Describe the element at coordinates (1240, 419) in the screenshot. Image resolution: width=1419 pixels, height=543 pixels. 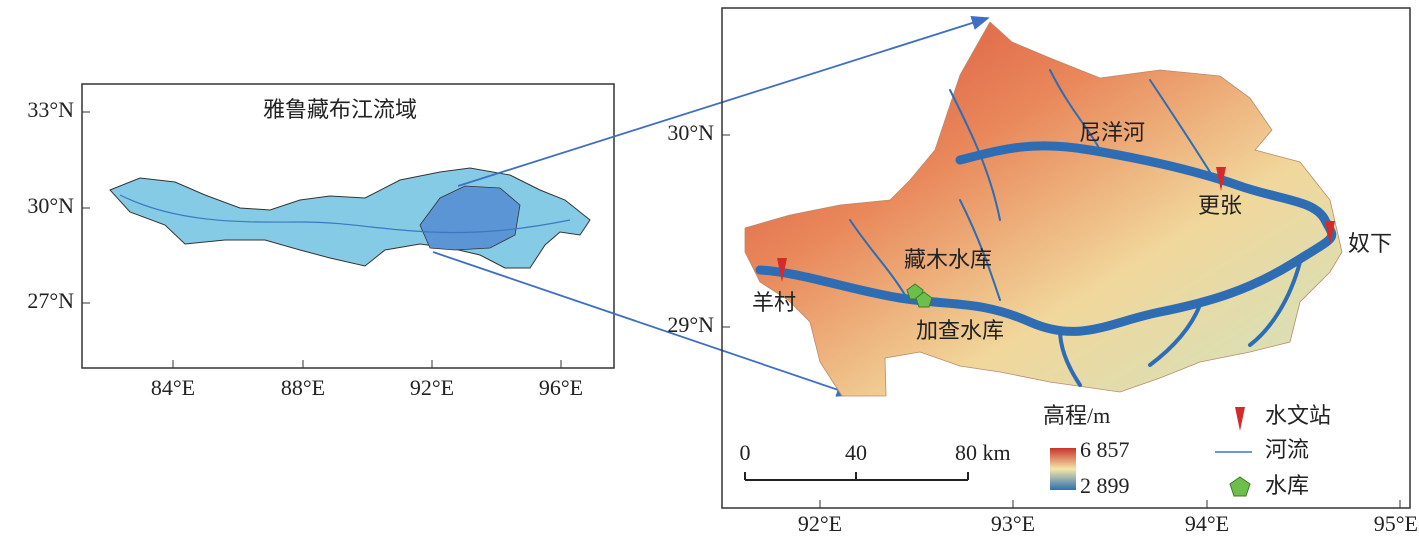
I see `legend-station` at that location.